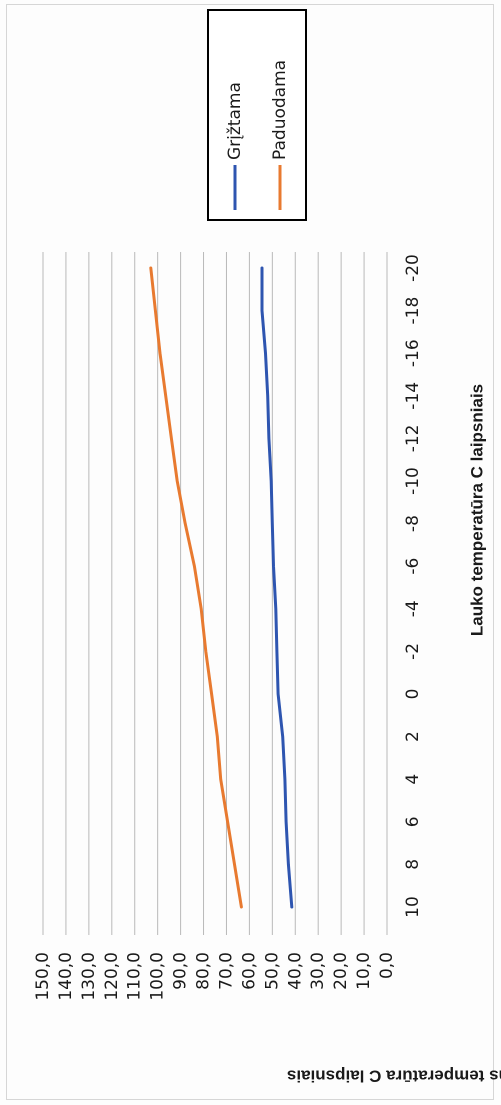  I want to click on value-tick-label: 90,0, so click(181, 971).